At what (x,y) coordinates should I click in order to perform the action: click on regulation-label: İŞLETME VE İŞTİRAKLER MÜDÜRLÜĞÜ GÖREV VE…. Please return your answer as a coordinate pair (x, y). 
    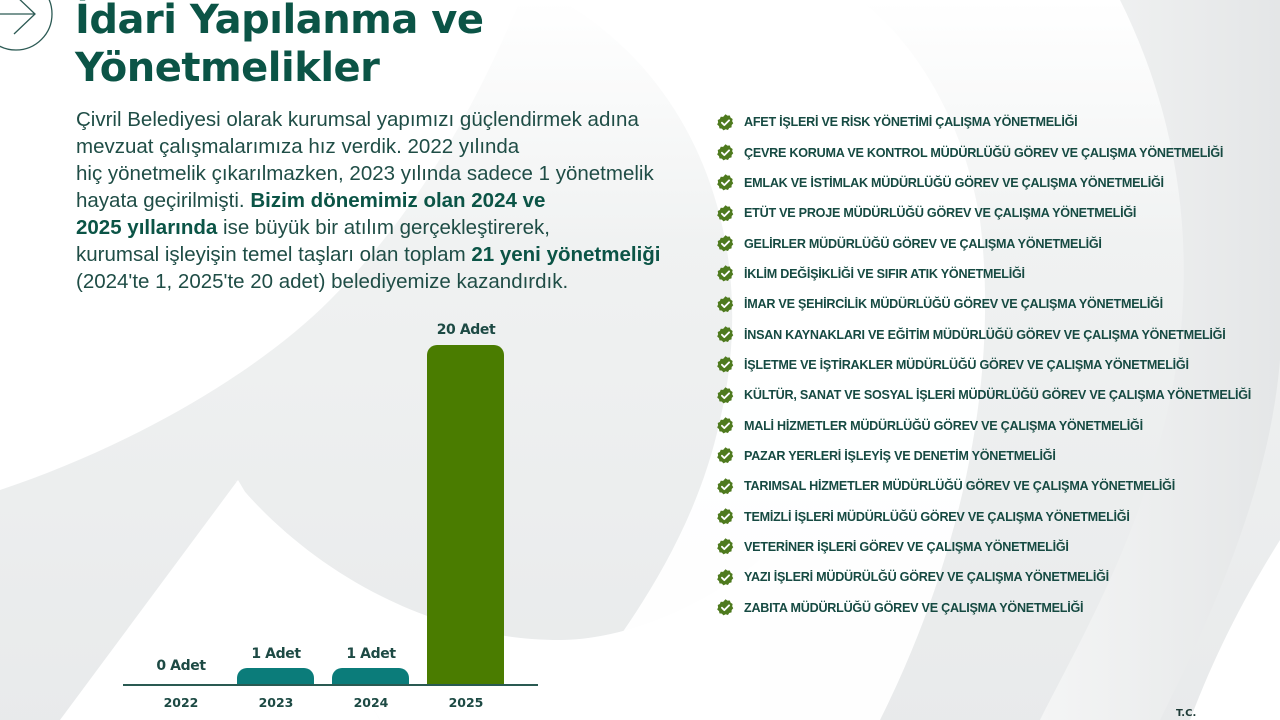
    Looking at the image, I should click on (966, 364).